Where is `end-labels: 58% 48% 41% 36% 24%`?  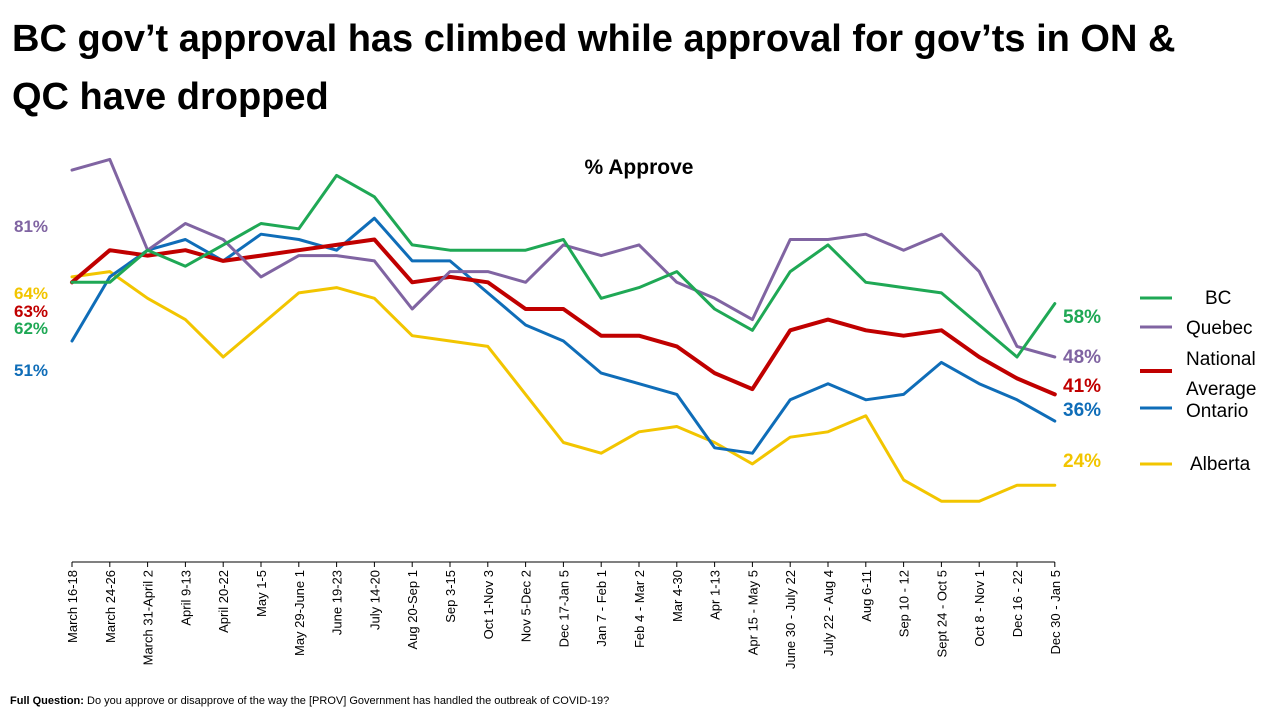 end-labels: 58% 48% 41% 36% 24% is located at coordinates (1082, 389).